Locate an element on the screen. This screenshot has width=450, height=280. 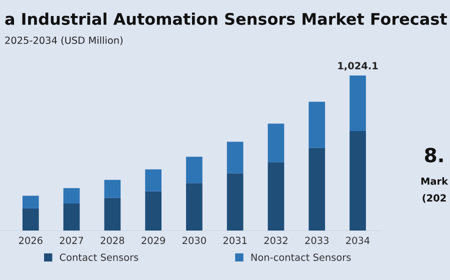
x-tick-label: 2032 is located at coordinates (276, 240).